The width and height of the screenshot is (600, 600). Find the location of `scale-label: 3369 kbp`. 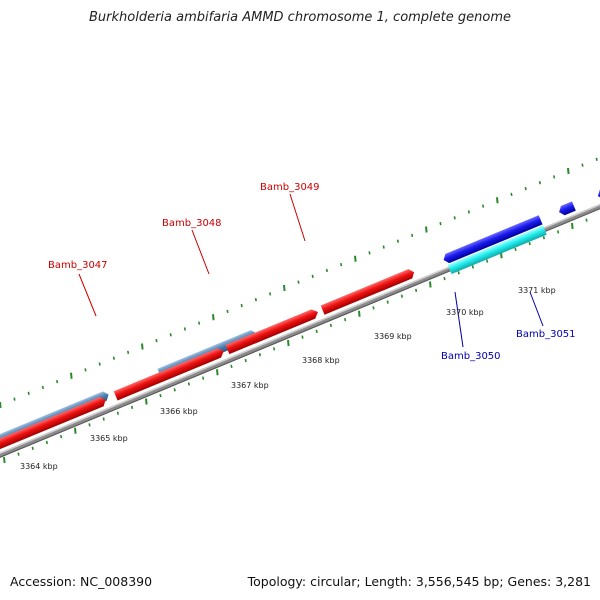

scale-label: 3369 kbp is located at coordinates (393, 336).